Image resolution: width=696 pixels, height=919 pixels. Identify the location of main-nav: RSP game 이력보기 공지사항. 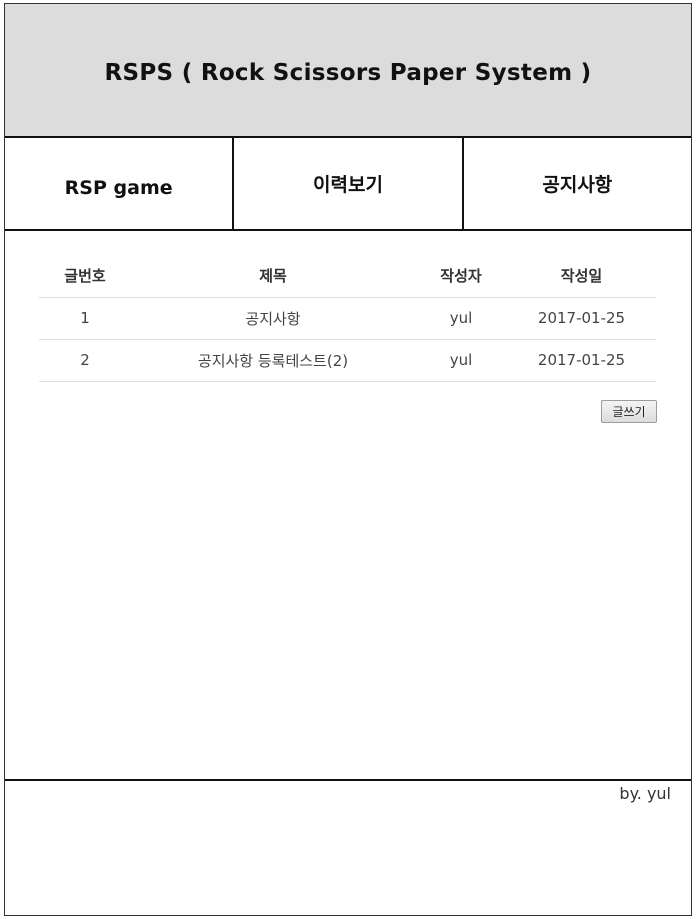
(348, 184).